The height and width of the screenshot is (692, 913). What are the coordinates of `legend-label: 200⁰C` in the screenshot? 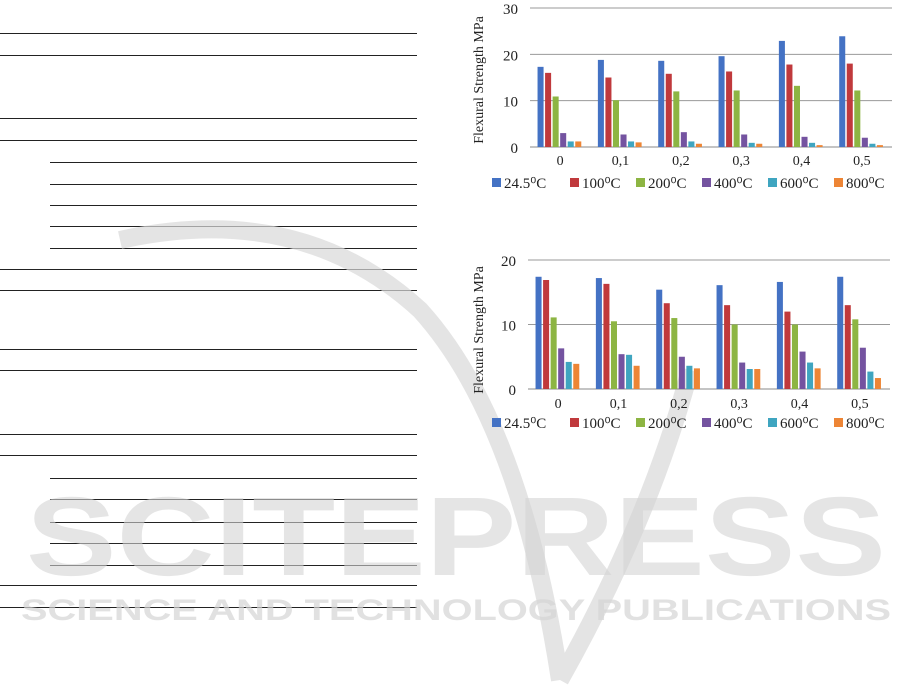 It's located at (667, 184).